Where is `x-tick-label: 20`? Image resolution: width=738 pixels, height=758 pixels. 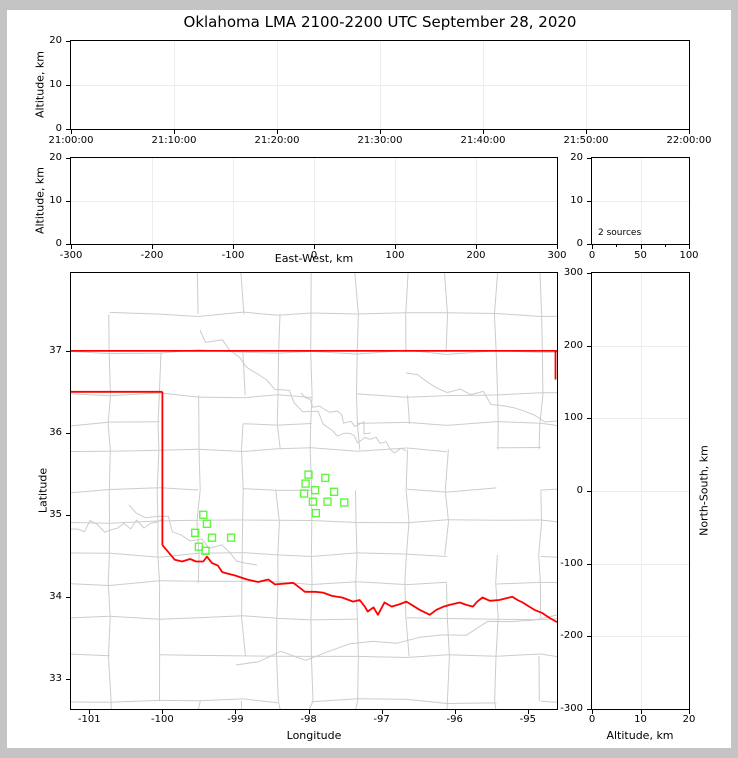 x-tick-label: 20 is located at coordinates (689, 719).